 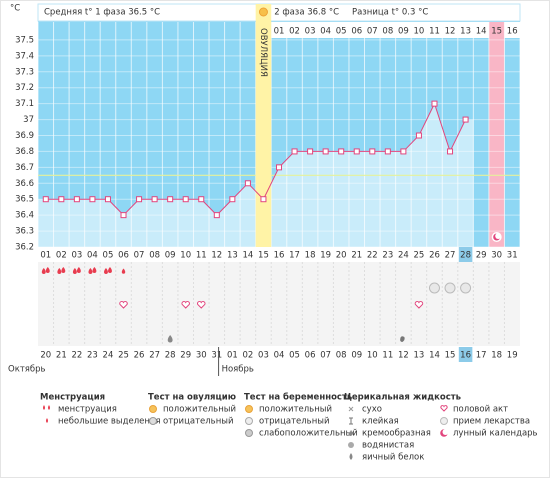 I want to click on phase2-average: 2 фаза 36.8 °C, so click(x=306, y=13).